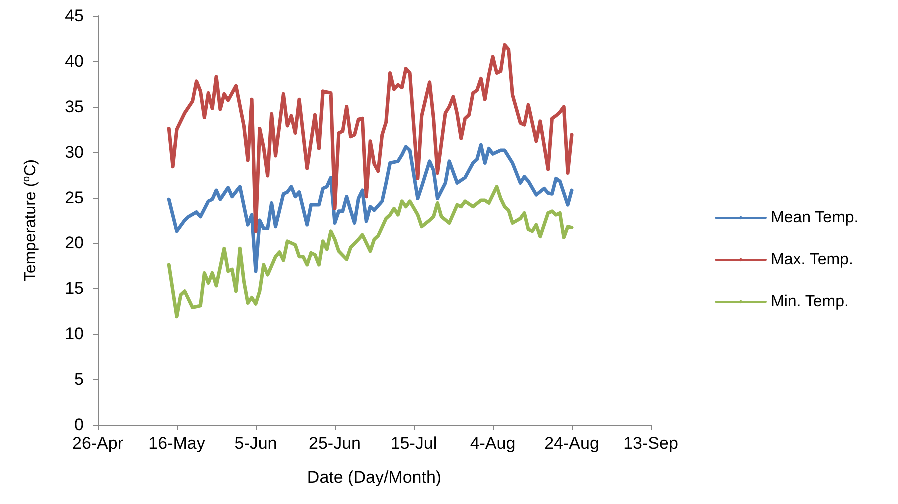  I want to click on legend-label: Min. Temp., so click(810, 302).